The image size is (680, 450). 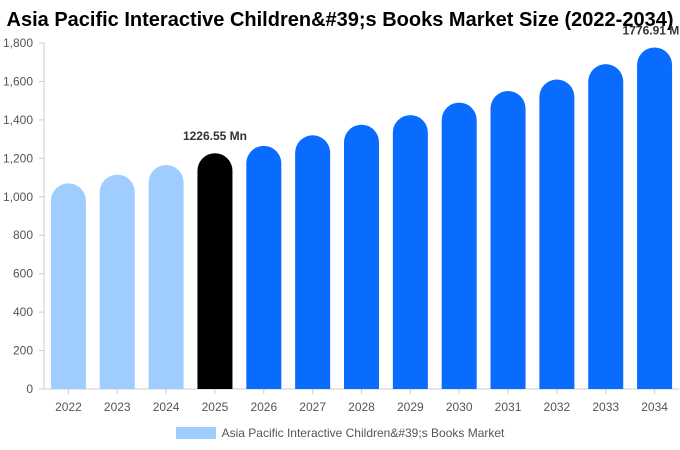 What do you see at coordinates (361, 256) in the screenshot?
I see `bar-2028` at bounding box center [361, 256].